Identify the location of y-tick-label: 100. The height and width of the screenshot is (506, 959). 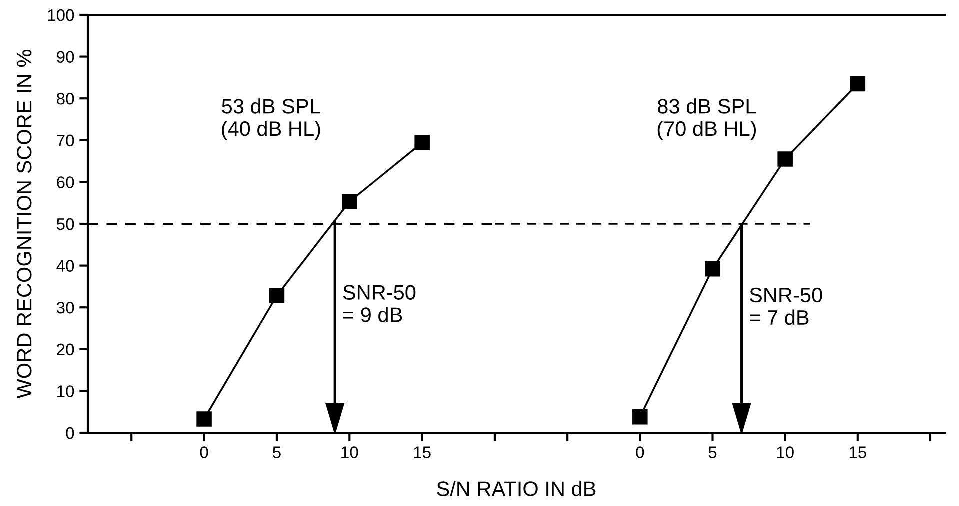
(61, 15).